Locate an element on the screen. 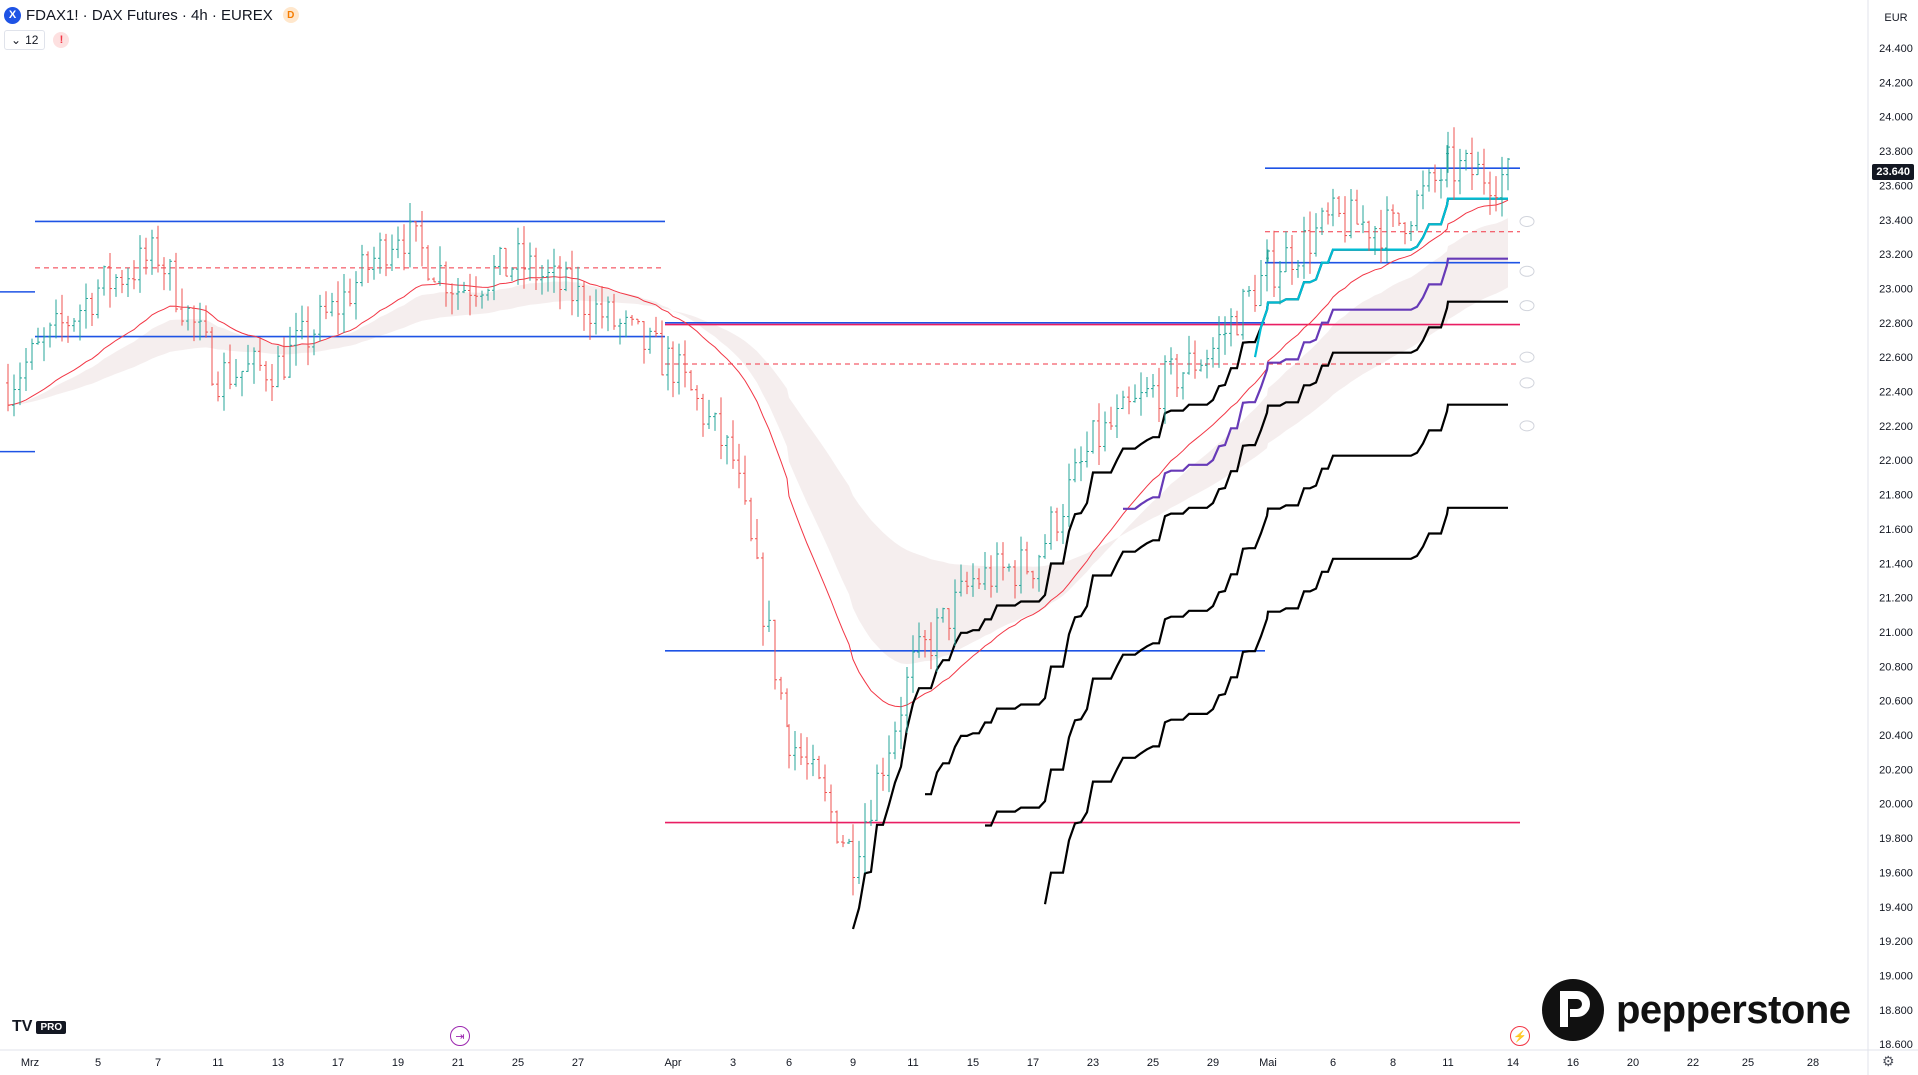 The image size is (1918, 1075). y-tick-label: 22.800 is located at coordinates (1896, 324).